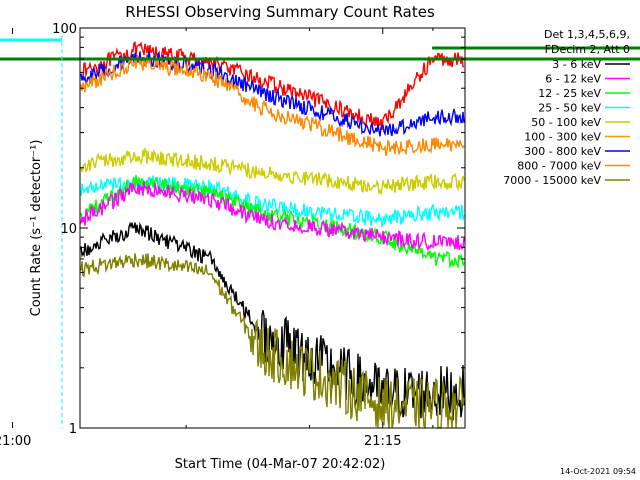 The image size is (640, 480). I want to click on y-tick-label: 10, so click(68, 229).